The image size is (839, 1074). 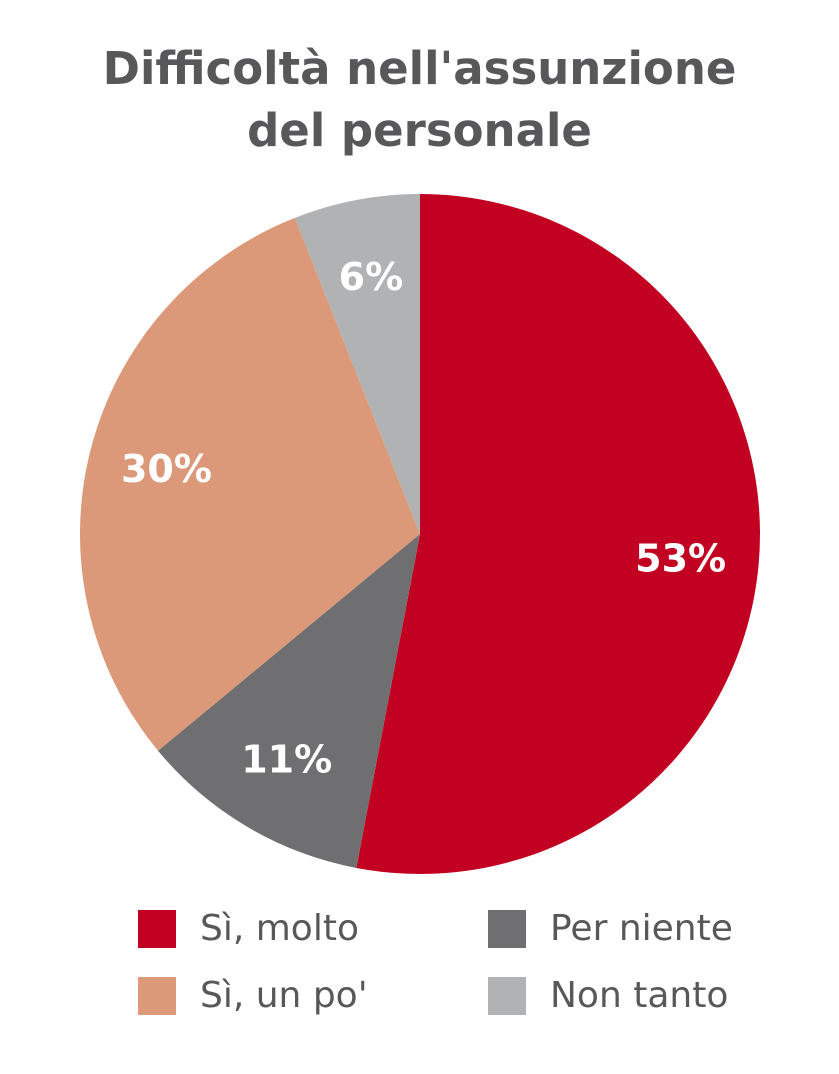 What do you see at coordinates (639, 995) in the screenshot?
I see `legend-label-non-tanto: Non tanto` at bounding box center [639, 995].